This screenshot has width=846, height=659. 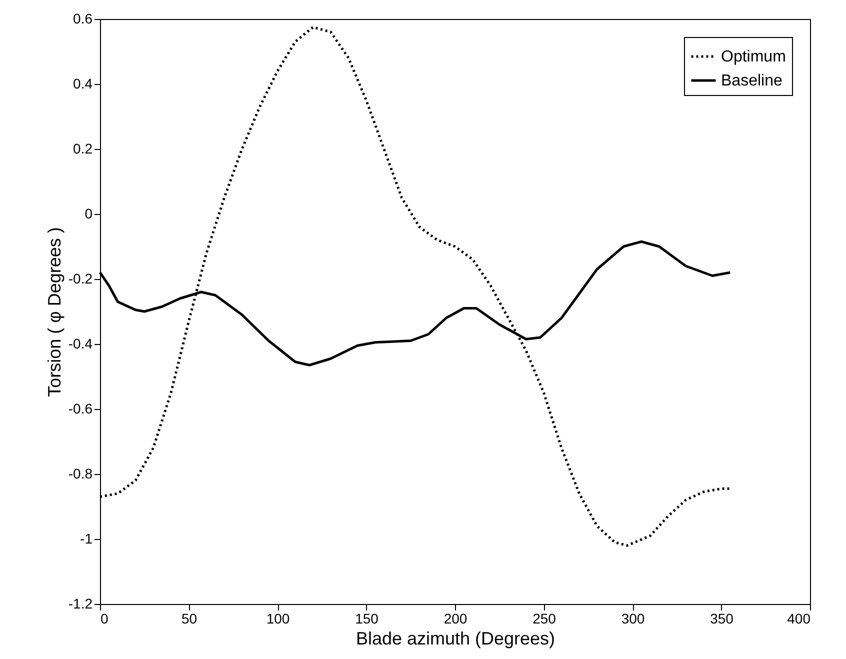 I want to click on y-axis-title: Torsion ( φ Degrees ), so click(x=54, y=312).